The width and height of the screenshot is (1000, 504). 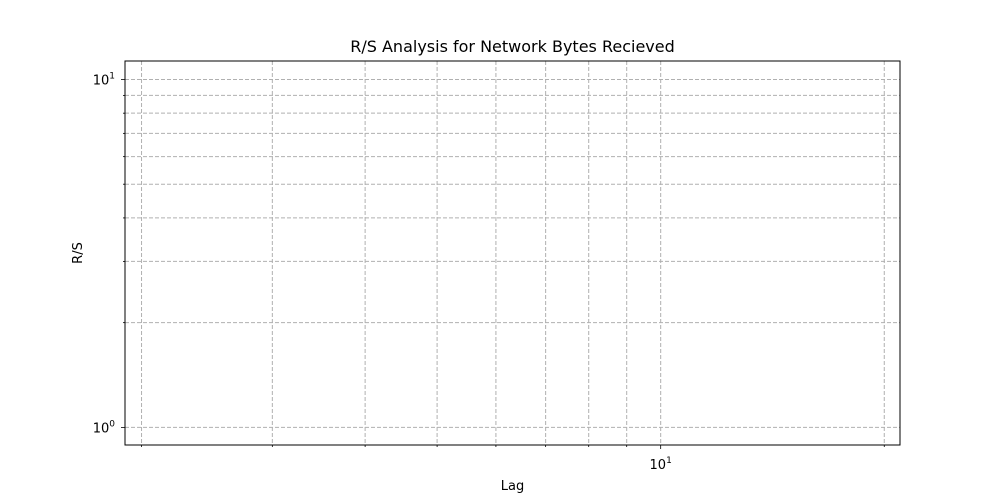 I want to click on chart-title: R/S Analysis for Network Bytes Recieved, so click(x=512, y=46).